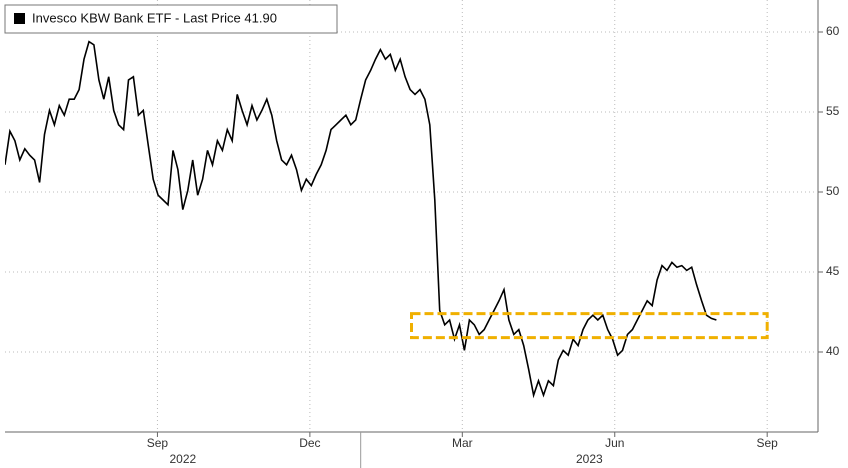 Image resolution: width=848 pixels, height=468 pixels. Describe the element at coordinates (182, 459) in the screenshot. I see `x-year-label: 2022` at that location.